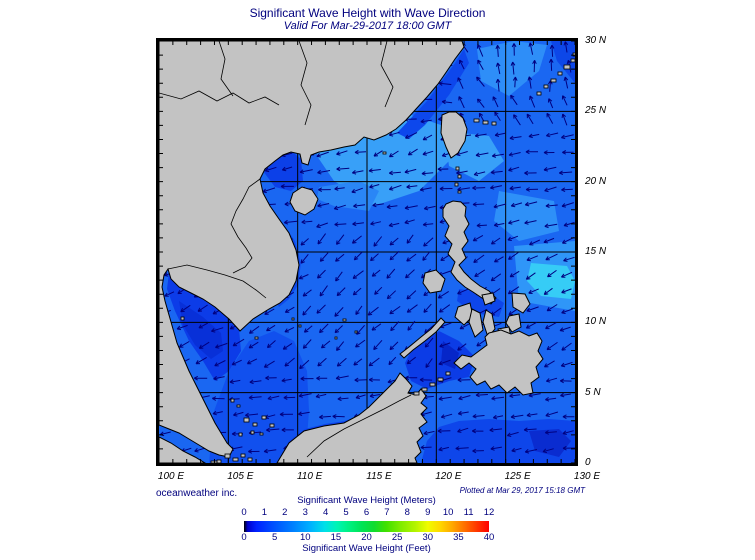  Describe the element at coordinates (596, 111) in the screenshot. I see `lat-label: 25 N` at that location.